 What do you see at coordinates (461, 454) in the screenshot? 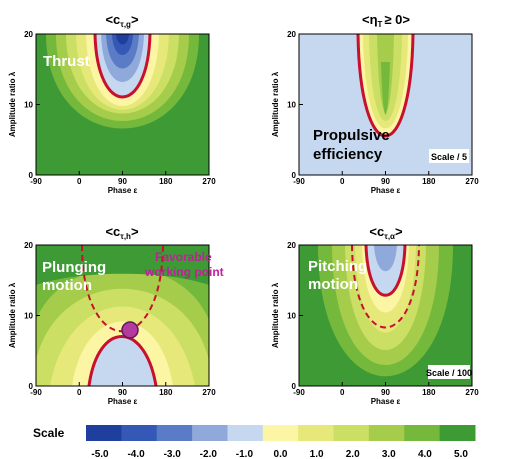
I see `colorbar-tick-label: 5.0` at bounding box center [461, 454].